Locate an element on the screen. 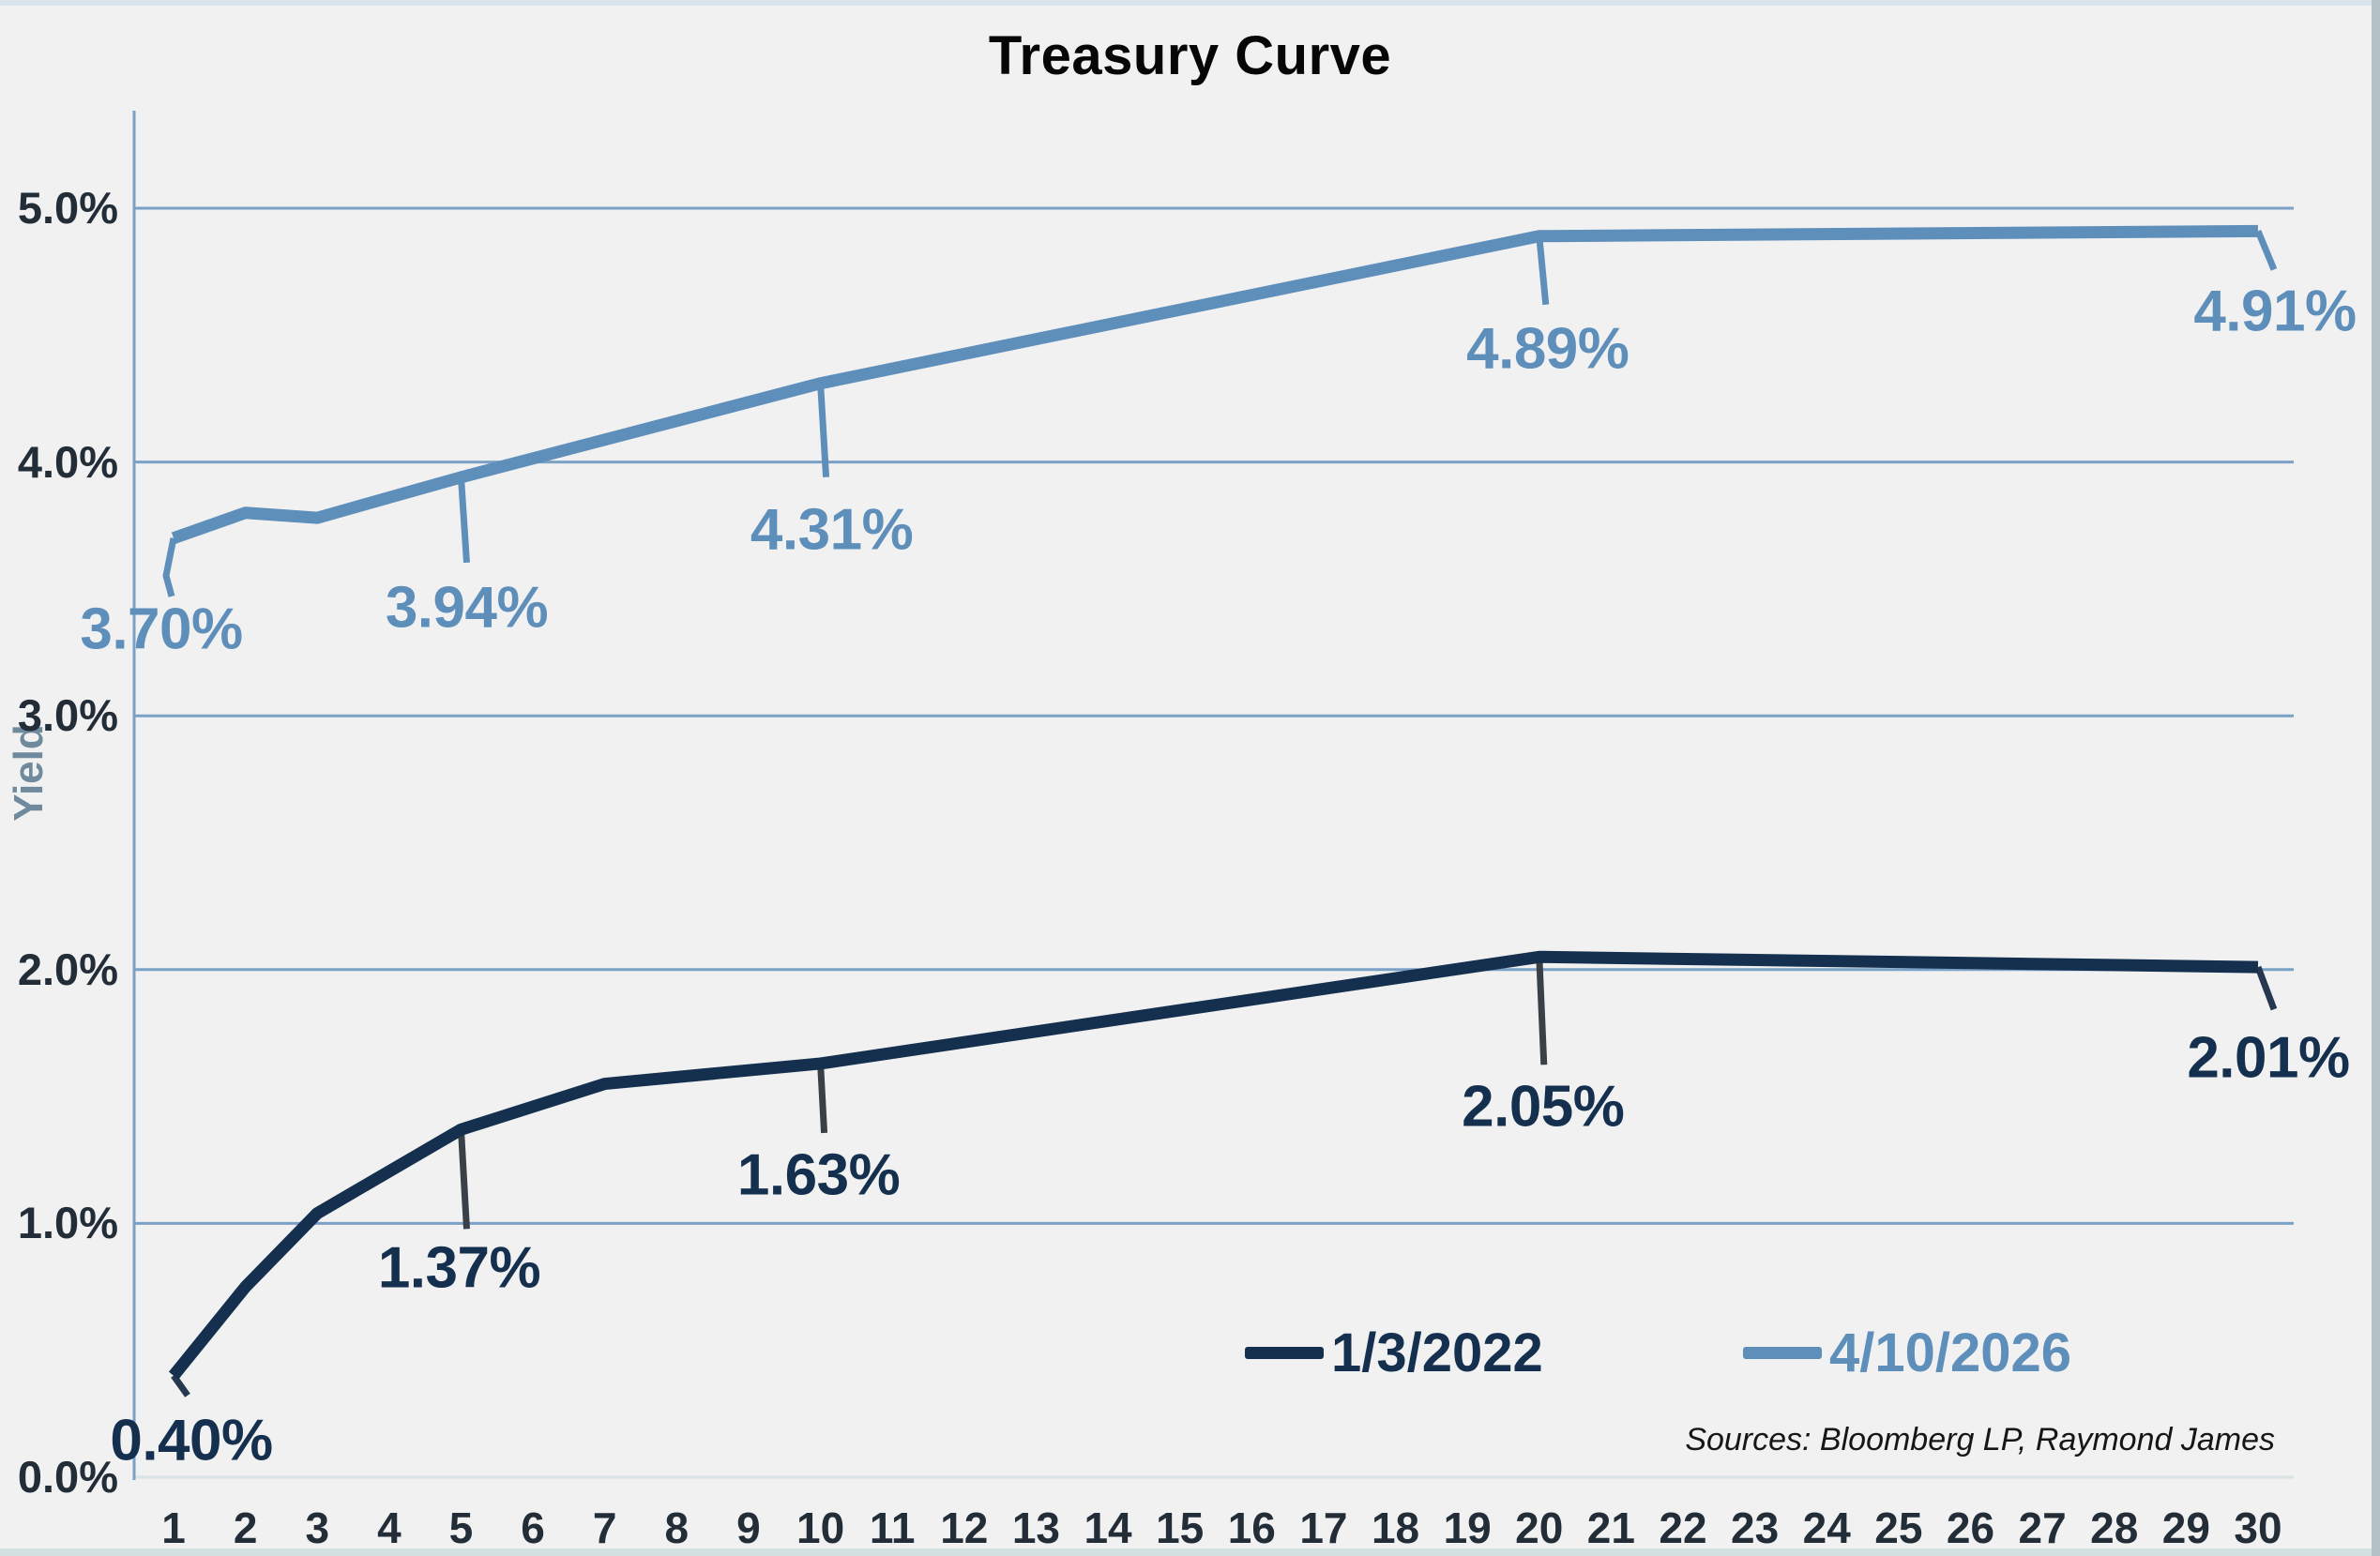 The width and height of the screenshot is (2380, 1556). x-tick-label: 10 is located at coordinates (820, 1527).